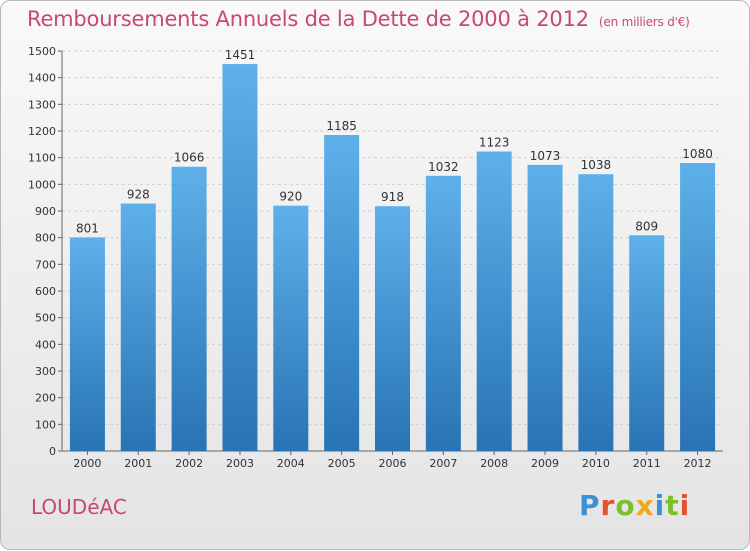 The width and height of the screenshot is (750, 551). What do you see at coordinates (52, 451) in the screenshot?
I see `y-tick-label: 0` at bounding box center [52, 451].